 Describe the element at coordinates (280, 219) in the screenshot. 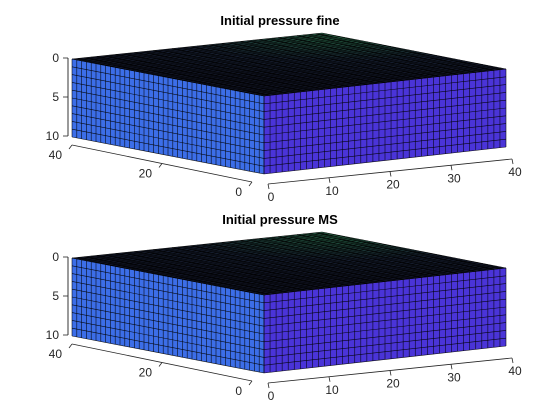

I see `chart-title: Initial pressure MS` at that location.